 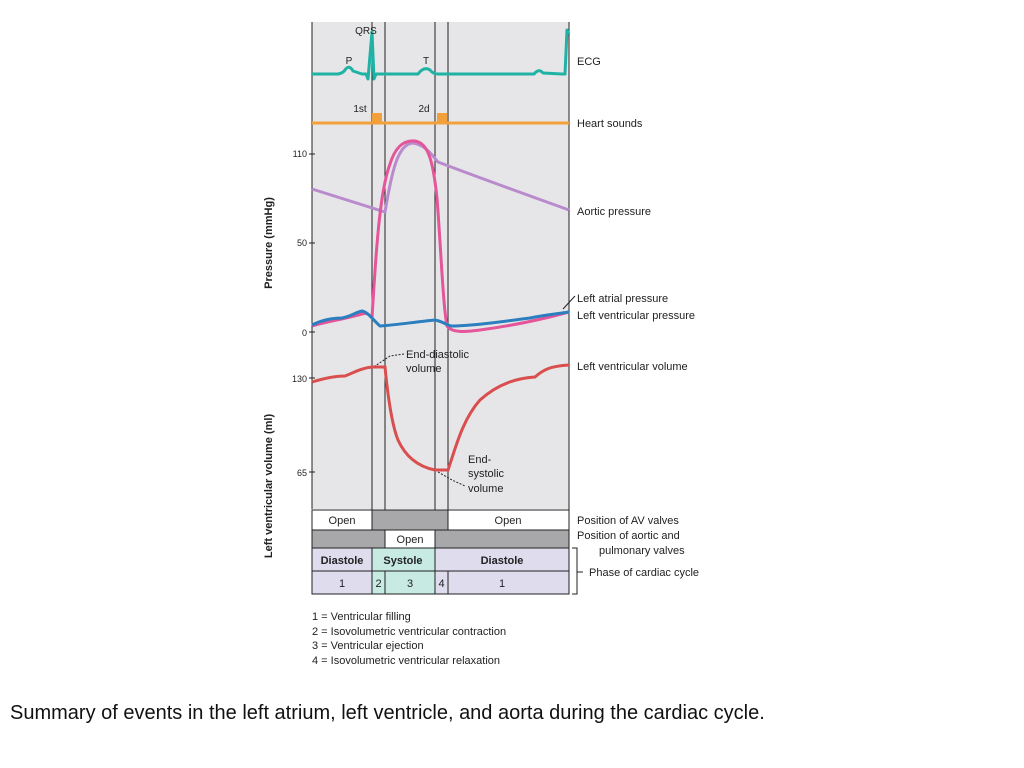 I want to click on pressure-tick-50: 50, so click(x=302, y=243).